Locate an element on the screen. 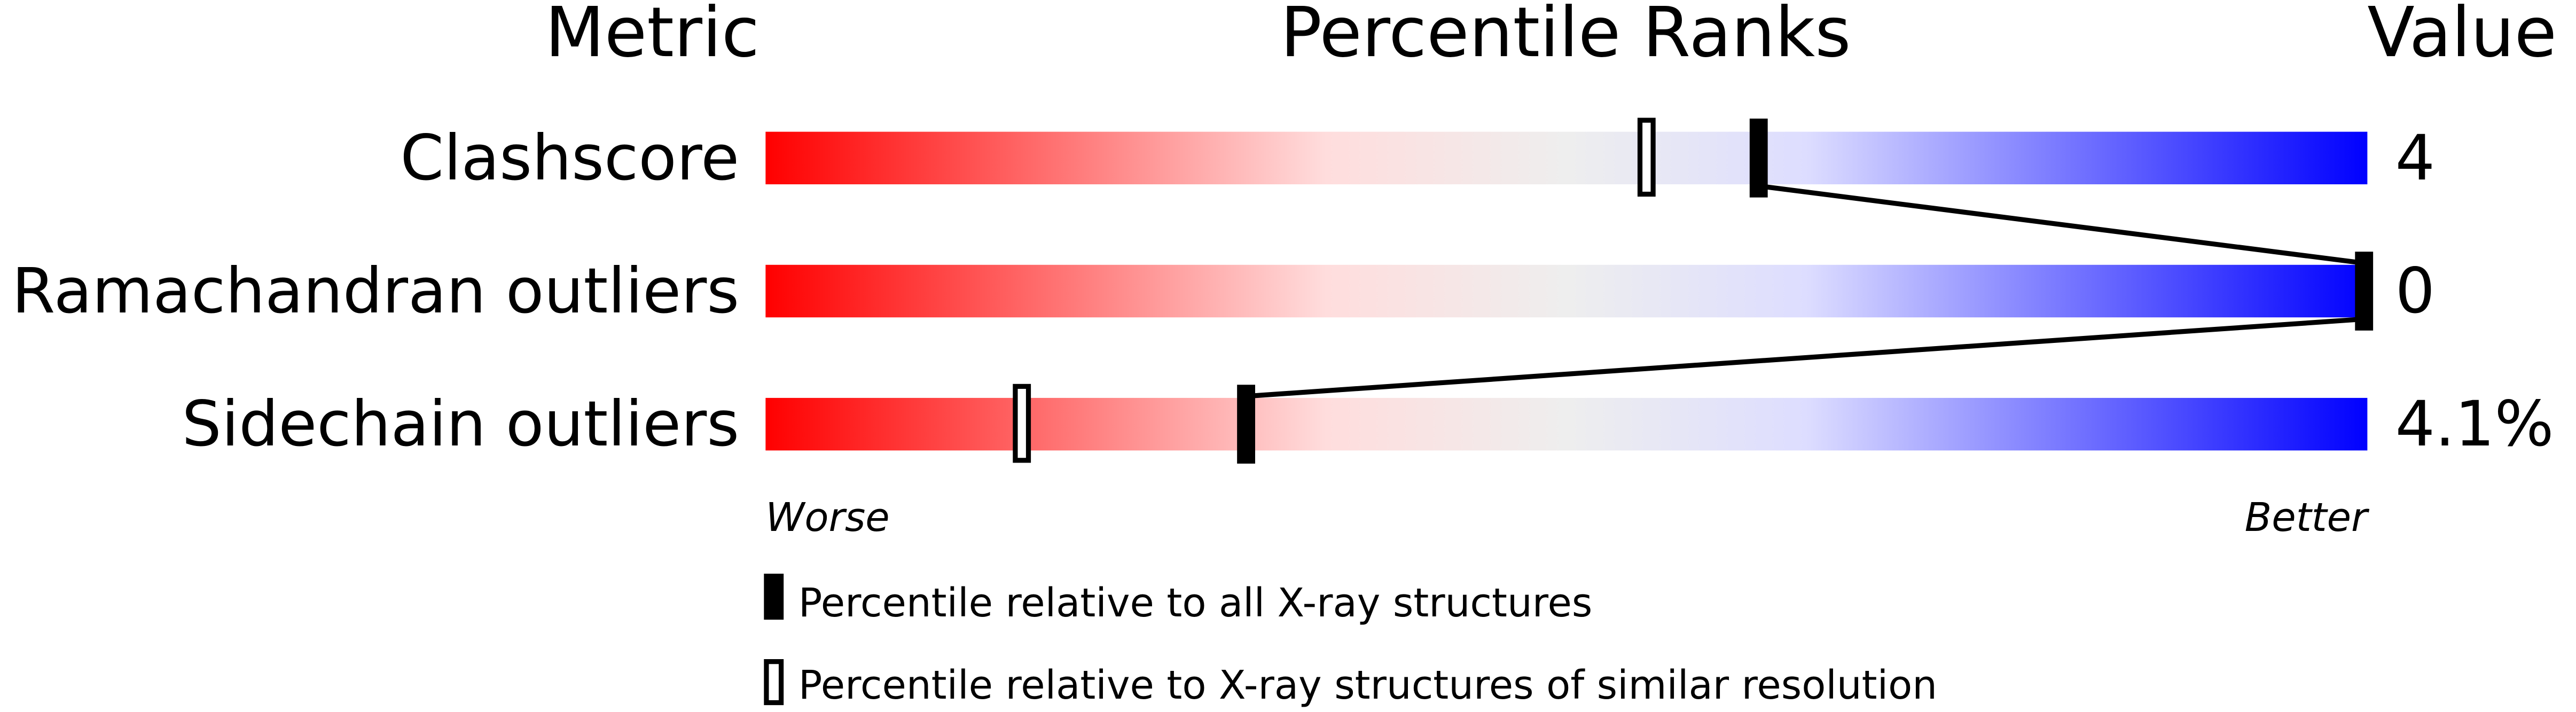  axis-label-better: Better is located at coordinates (2307, 518).